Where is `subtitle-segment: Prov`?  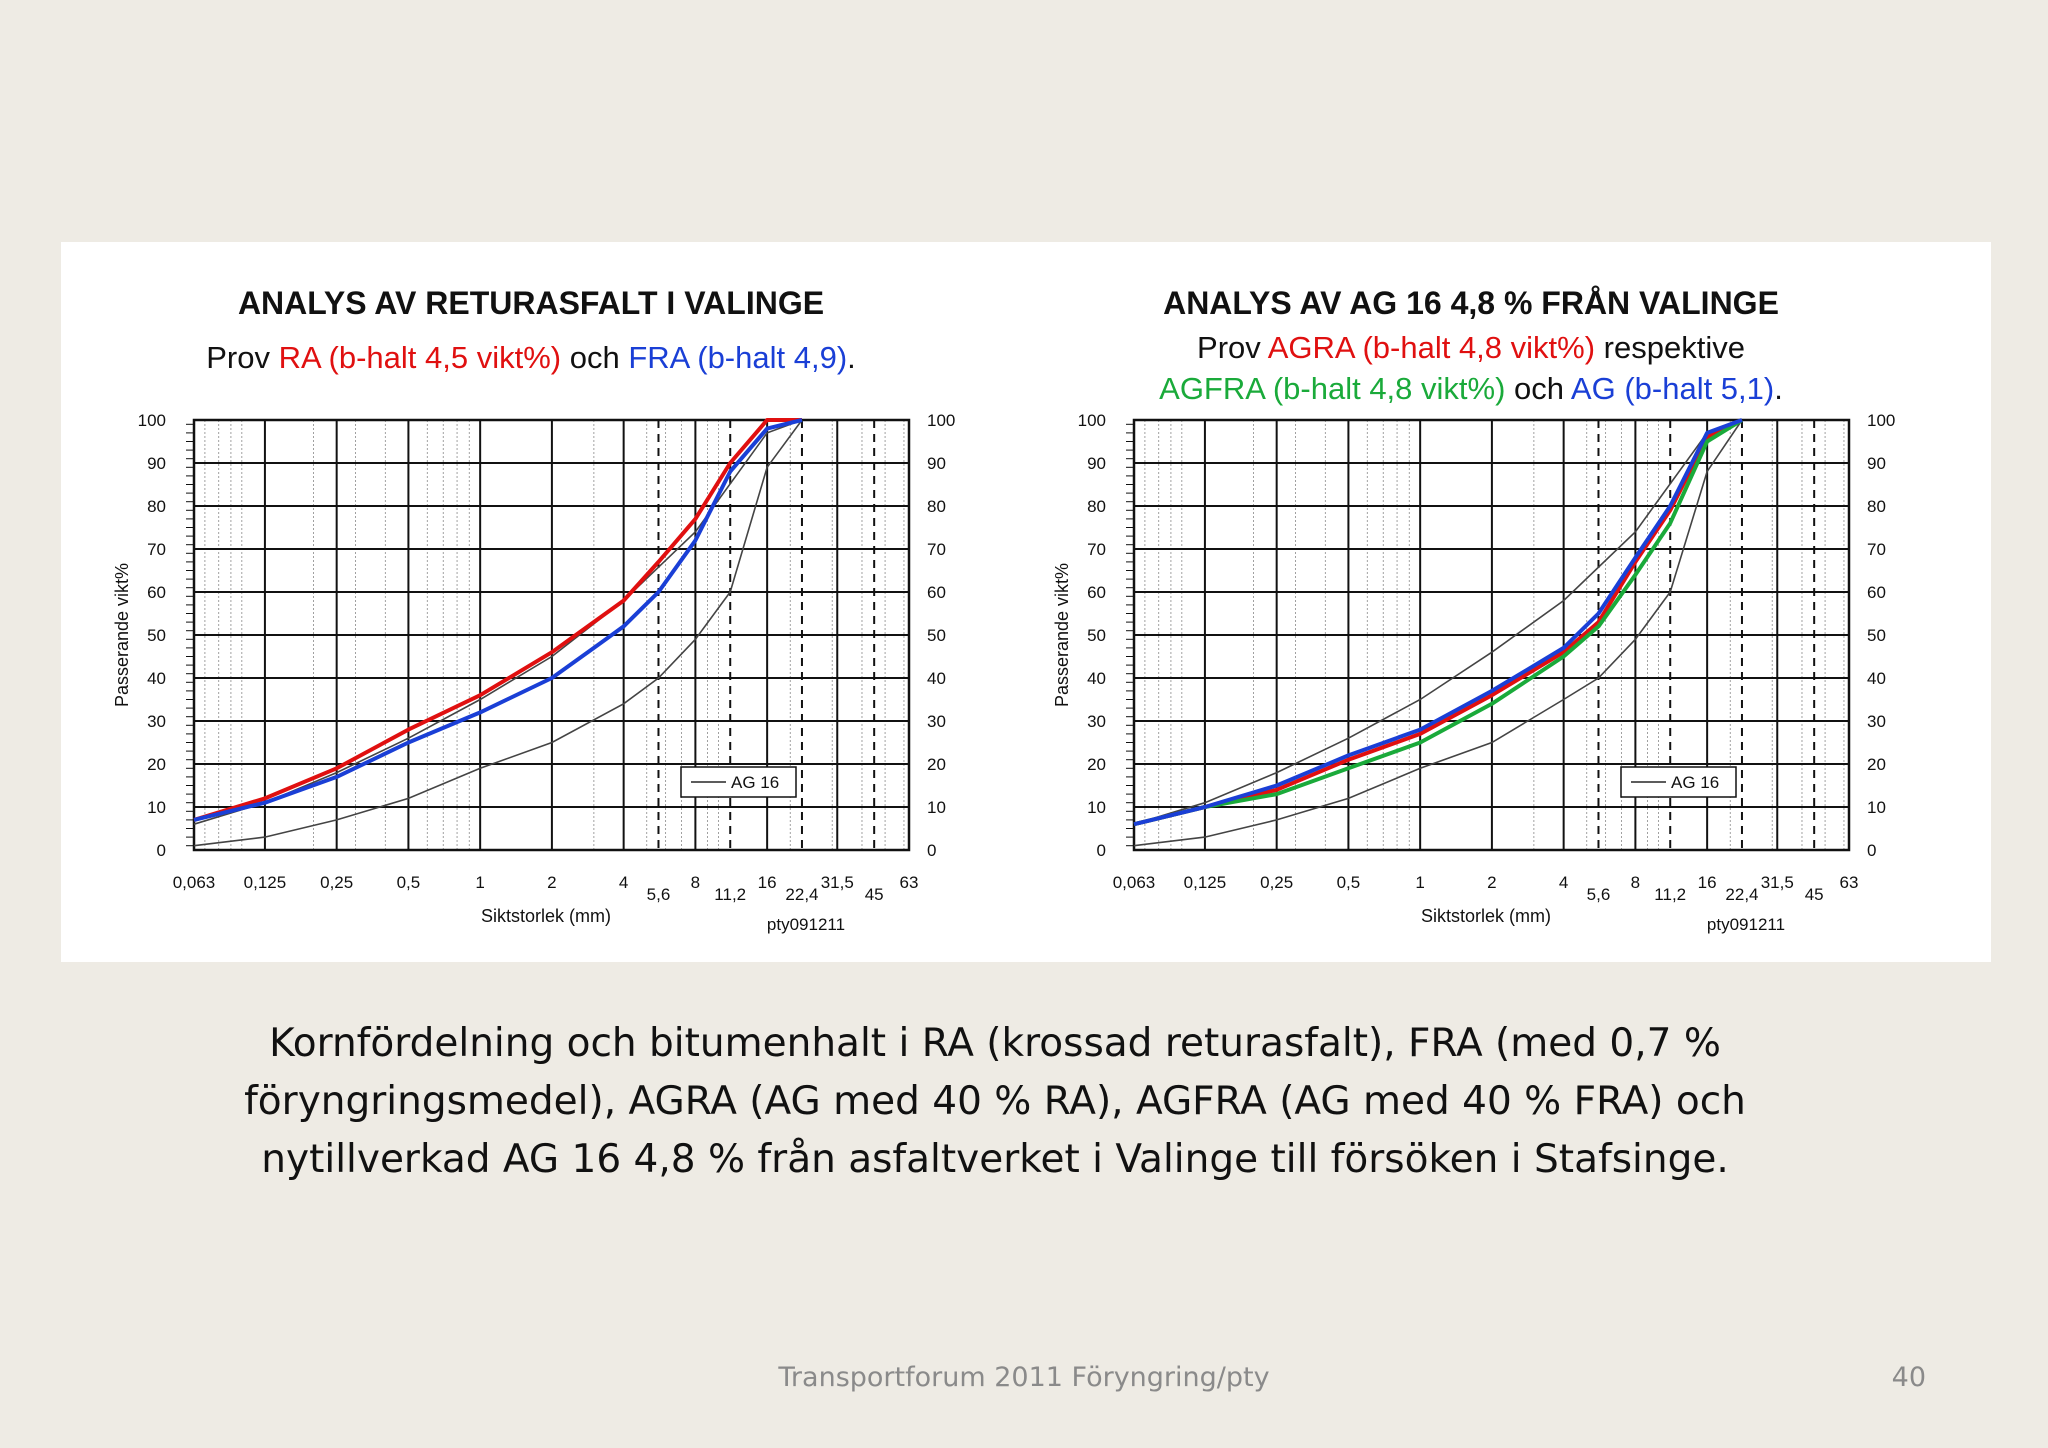 subtitle-segment: Prov is located at coordinates (1232, 347).